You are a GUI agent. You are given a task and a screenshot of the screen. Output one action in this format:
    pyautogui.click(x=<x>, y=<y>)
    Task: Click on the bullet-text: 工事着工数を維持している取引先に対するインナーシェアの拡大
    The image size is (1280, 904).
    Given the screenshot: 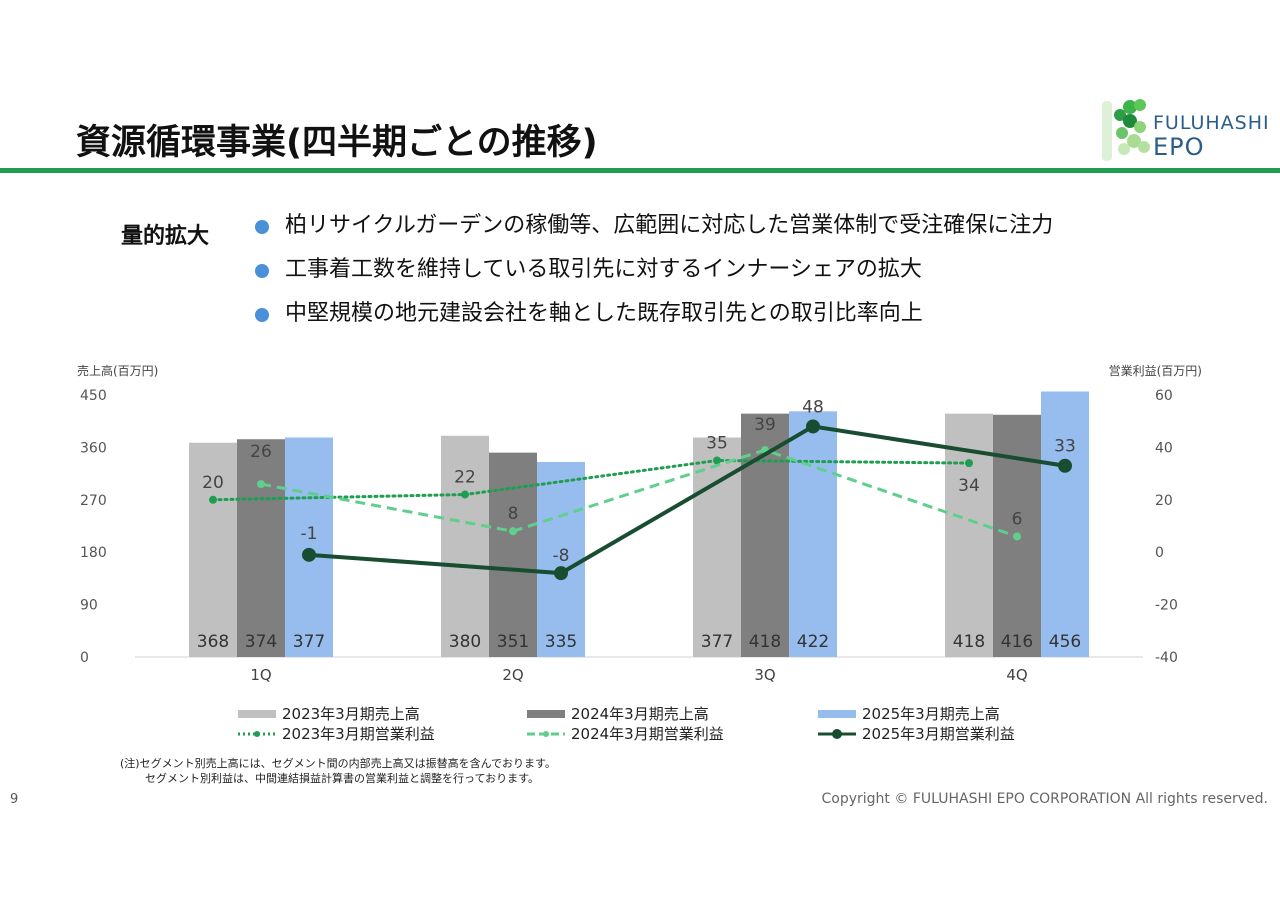 What is the action you would take?
    pyautogui.click(x=603, y=269)
    